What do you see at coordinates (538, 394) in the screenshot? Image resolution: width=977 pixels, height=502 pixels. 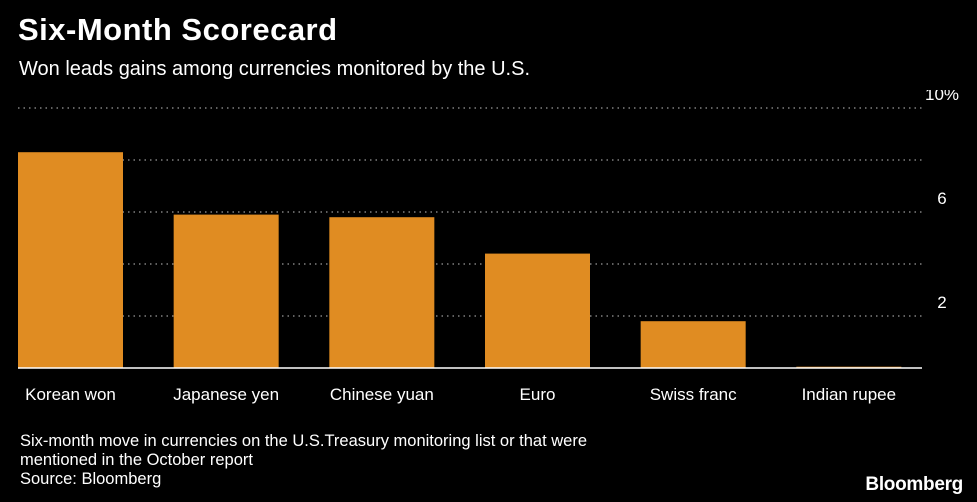 I see `x-category-label: Euro` at bounding box center [538, 394].